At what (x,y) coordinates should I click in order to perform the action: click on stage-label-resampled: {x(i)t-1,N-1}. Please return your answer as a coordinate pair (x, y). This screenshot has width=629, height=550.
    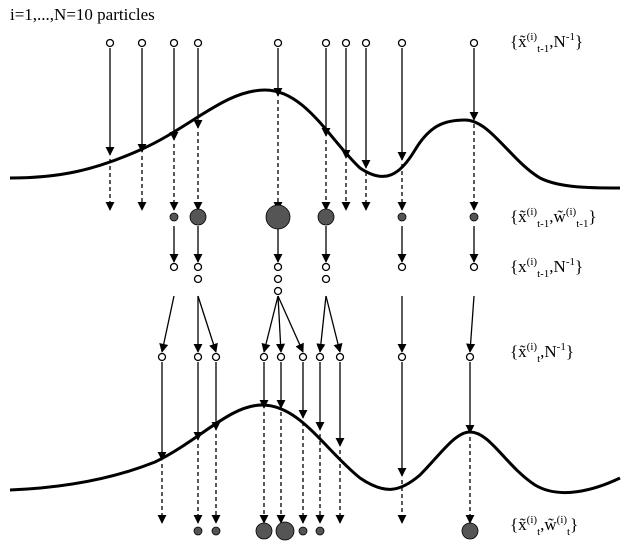
    Looking at the image, I should click on (546, 268).